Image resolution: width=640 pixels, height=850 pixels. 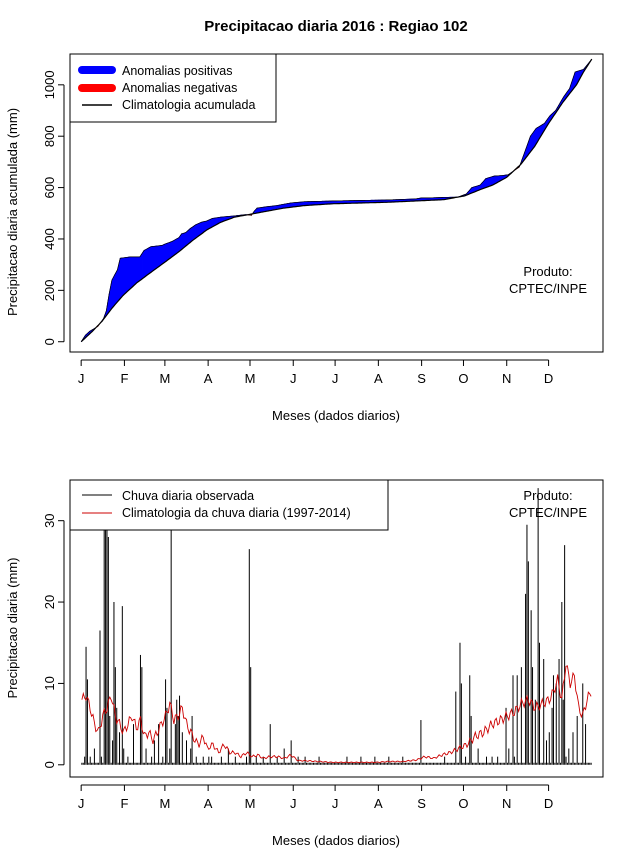 What do you see at coordinates (463, 803) in the screenshot?
I see `p2-x-tick-label: O` at bounding box center [463, 803].